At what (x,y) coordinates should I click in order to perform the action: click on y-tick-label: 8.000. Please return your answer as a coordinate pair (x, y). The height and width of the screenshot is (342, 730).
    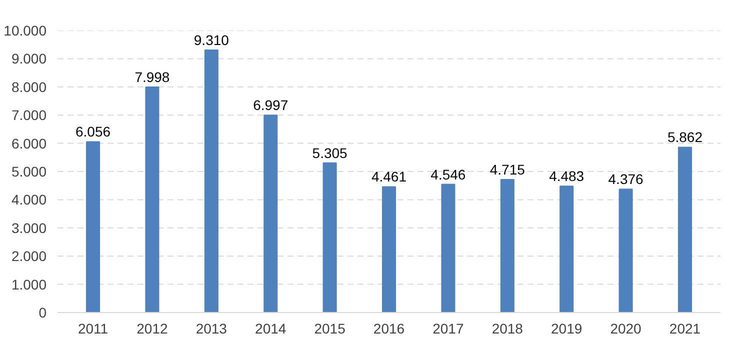
    Looking at the image, I should click on (29, 86).